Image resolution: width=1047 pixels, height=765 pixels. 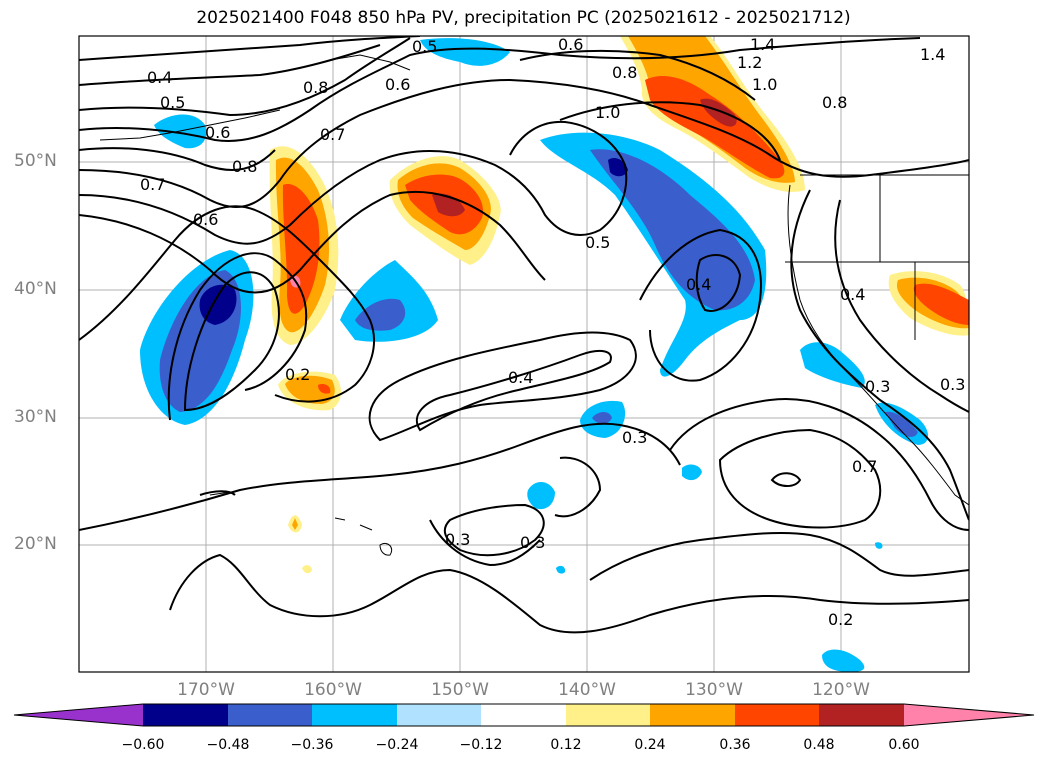 I want to click on colorbar-extend-high, so click(x=969, y=715).